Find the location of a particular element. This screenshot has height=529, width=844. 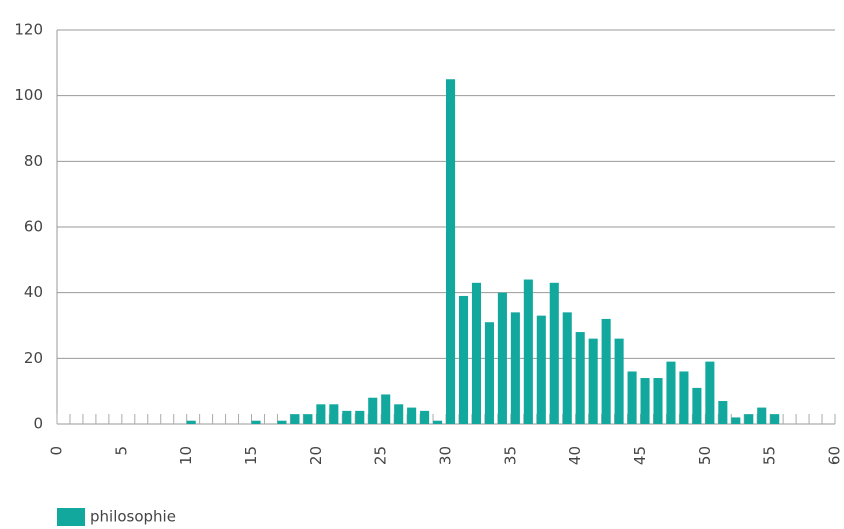

y-tick-label: 120 is located at coordinates (28, 30).